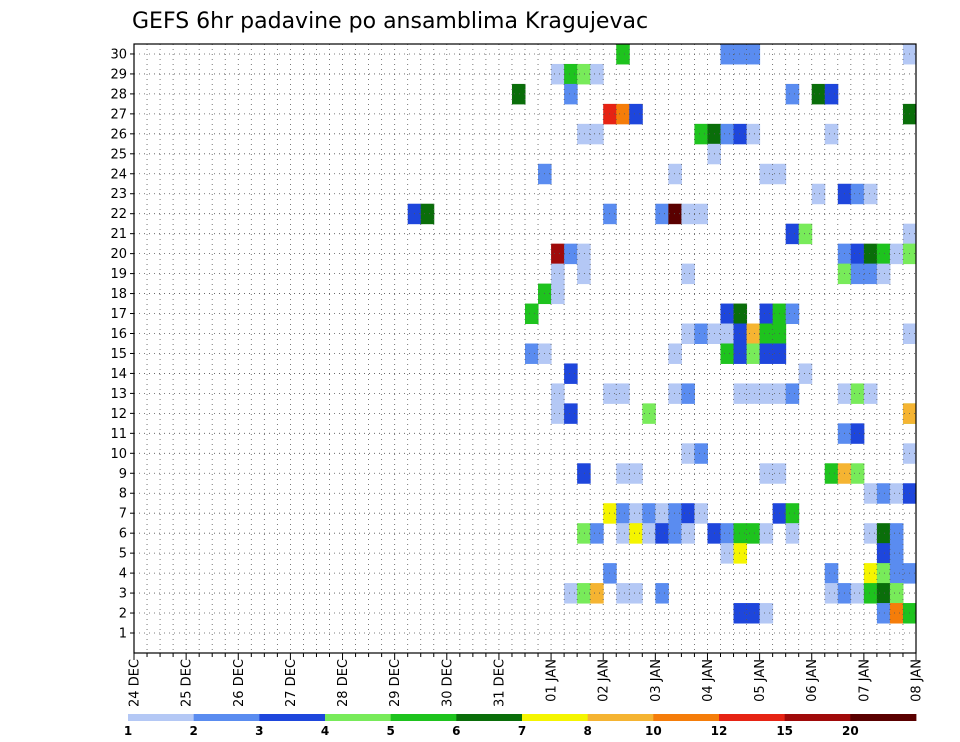 The height and width of the screenshot is (742, 960). What do you see at coordinates (118, 354) in the screenshot?
I see `y-tick-label: 15` at bounding box center [118, 354].